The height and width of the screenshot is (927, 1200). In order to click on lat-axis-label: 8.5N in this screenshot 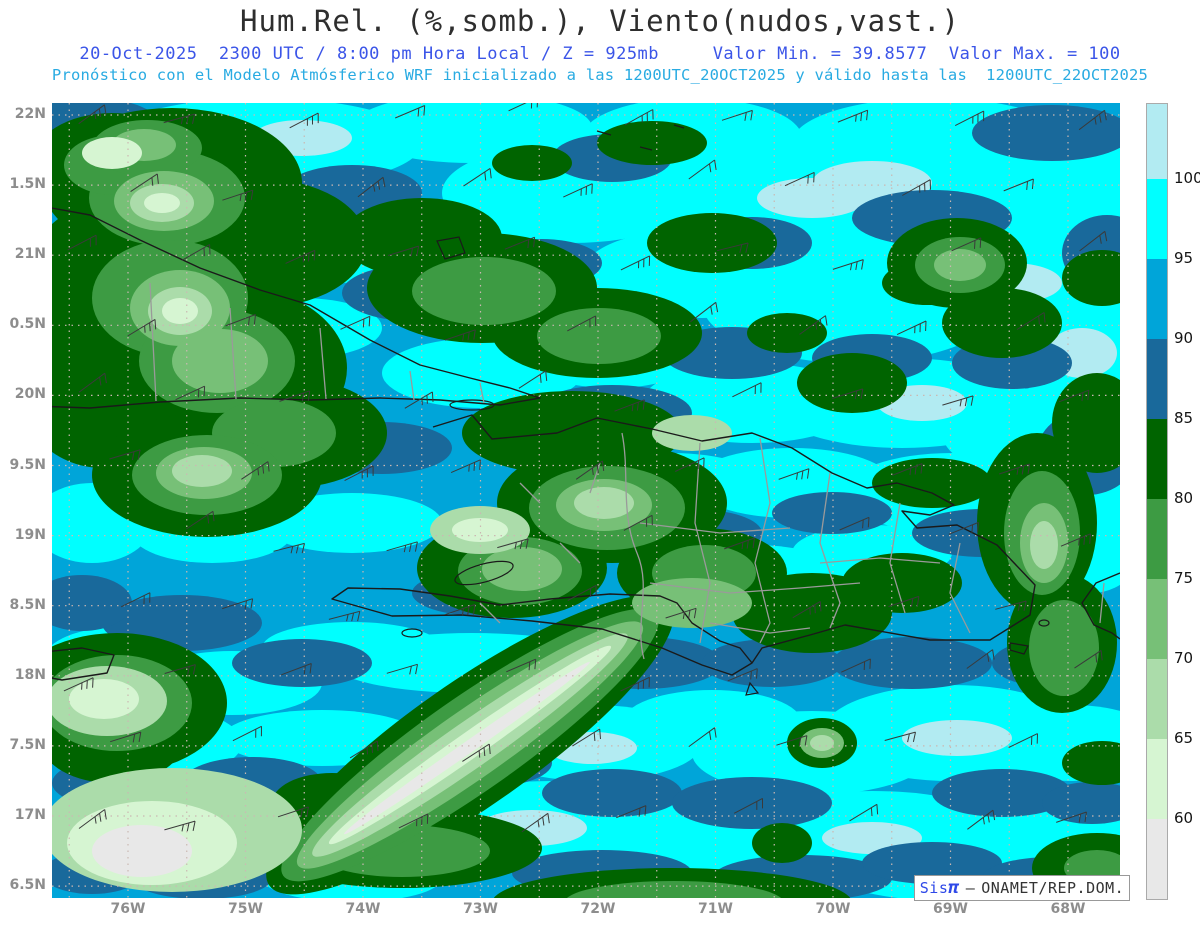, I will do `click(27, 604)`.